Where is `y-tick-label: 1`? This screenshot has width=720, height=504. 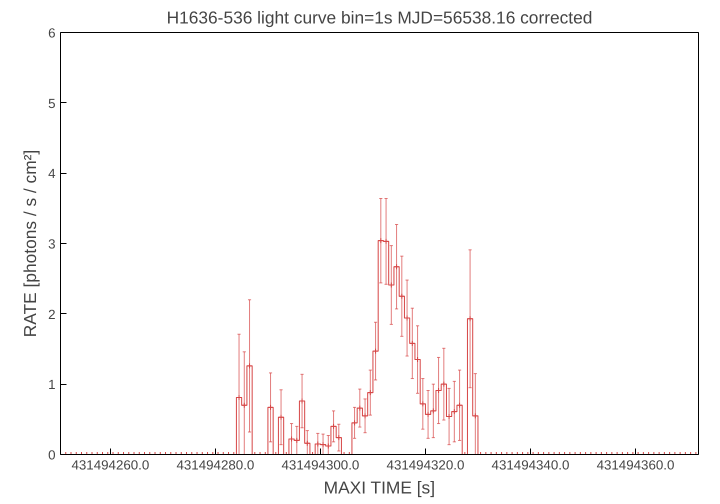
y-tick-label: 1 is located at coordinates (52, 384).